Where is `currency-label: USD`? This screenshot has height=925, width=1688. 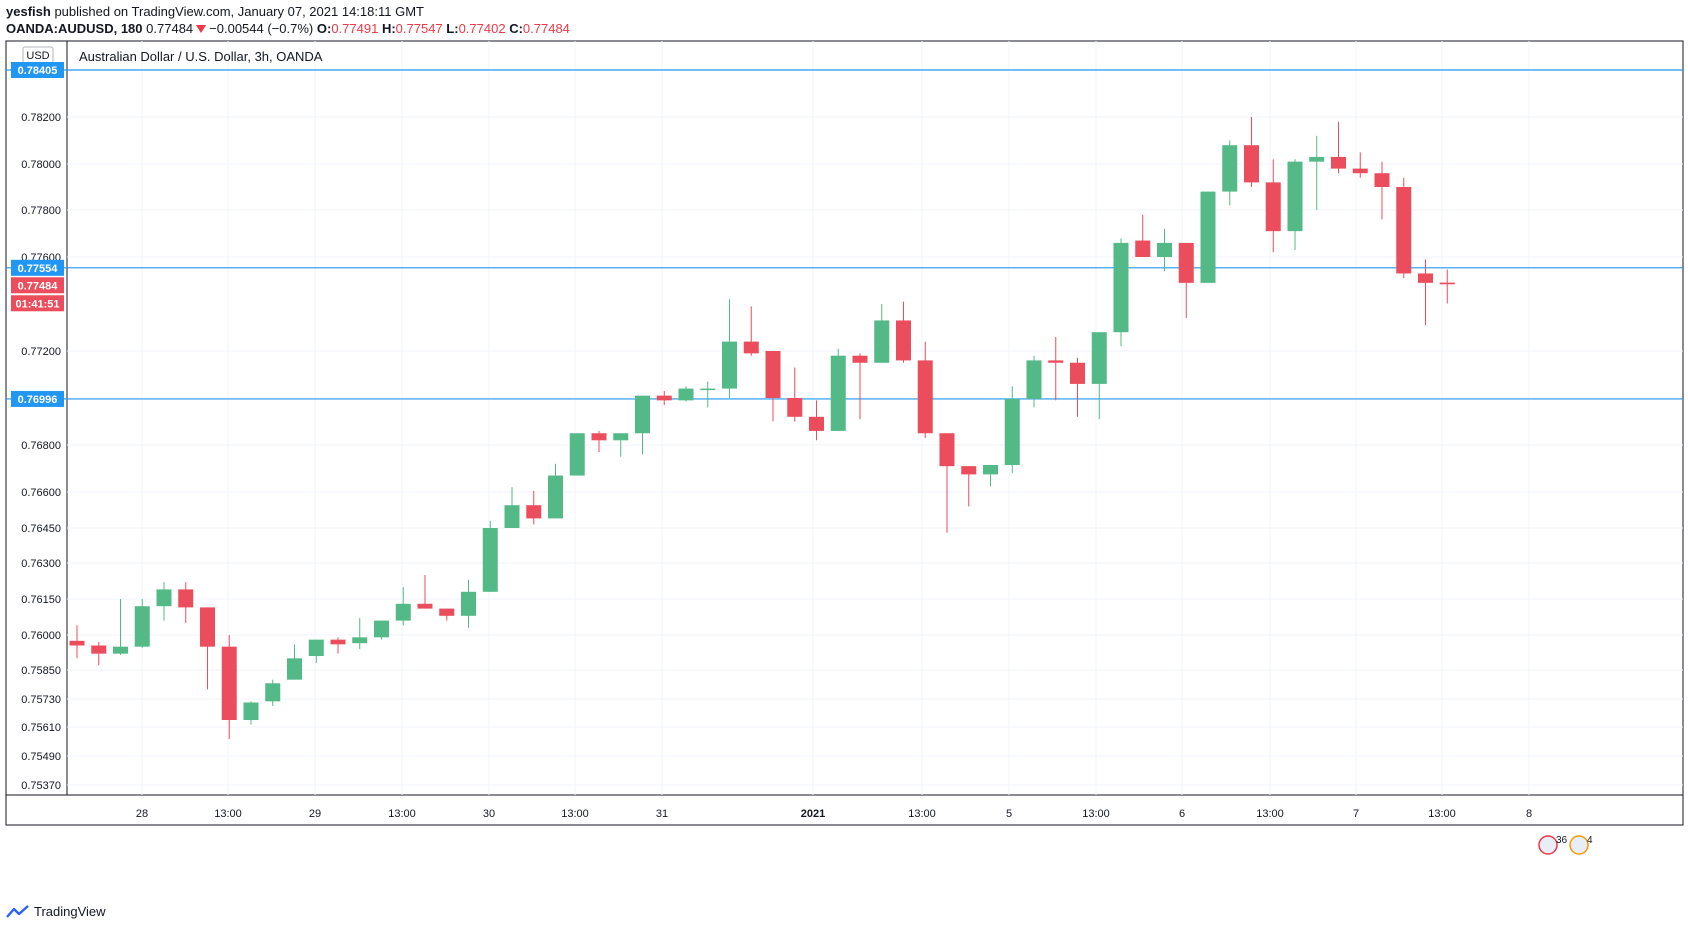 currency-label: USD is located at coordinates (37, 56).